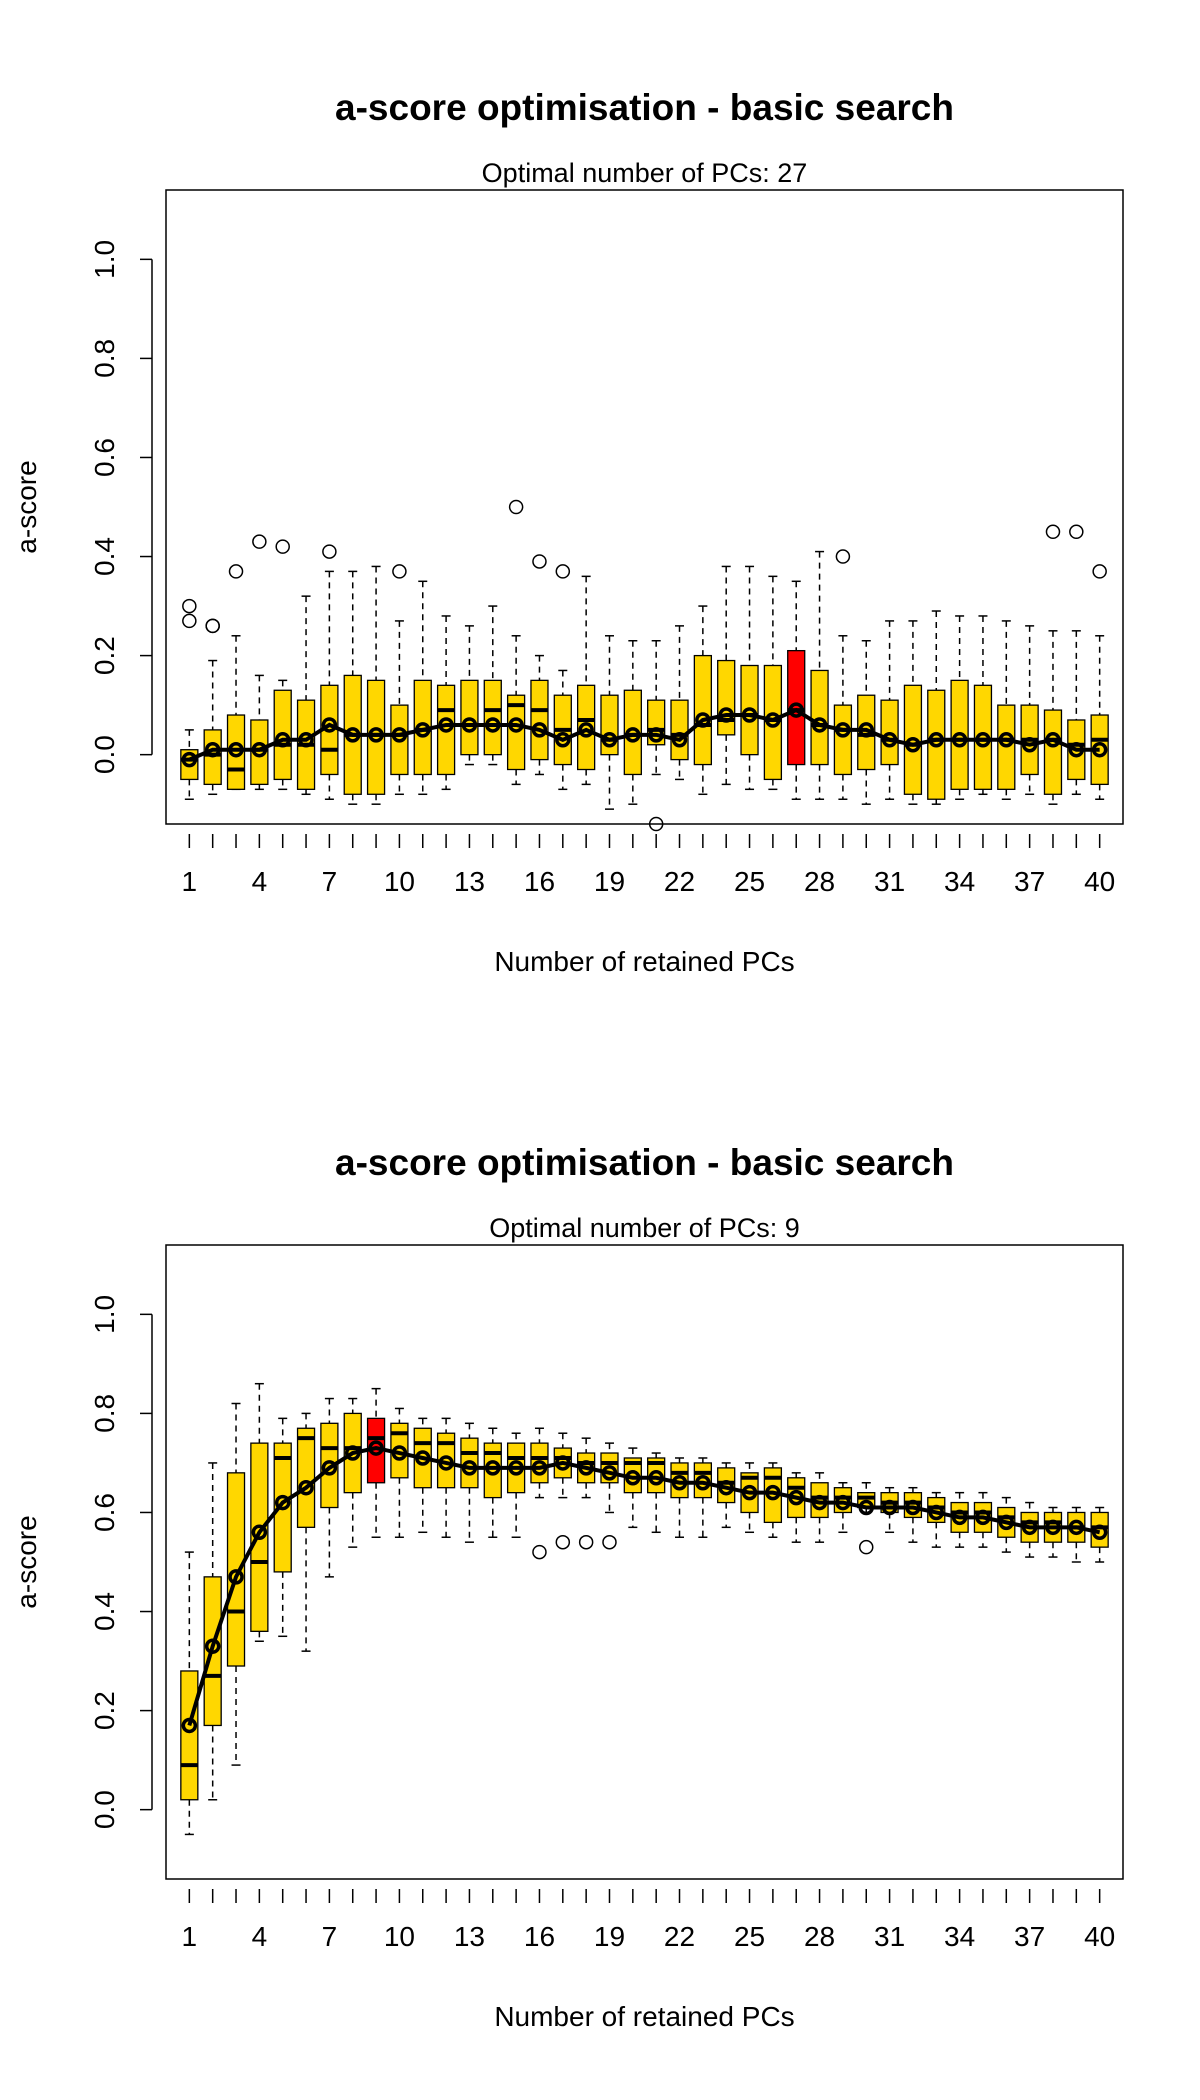 The height and width of the screenshot is (2100, 1200). What do you see at coordinates (644, 665) in the screenshot?
I see `box-series` at bounding box center [644, 665].